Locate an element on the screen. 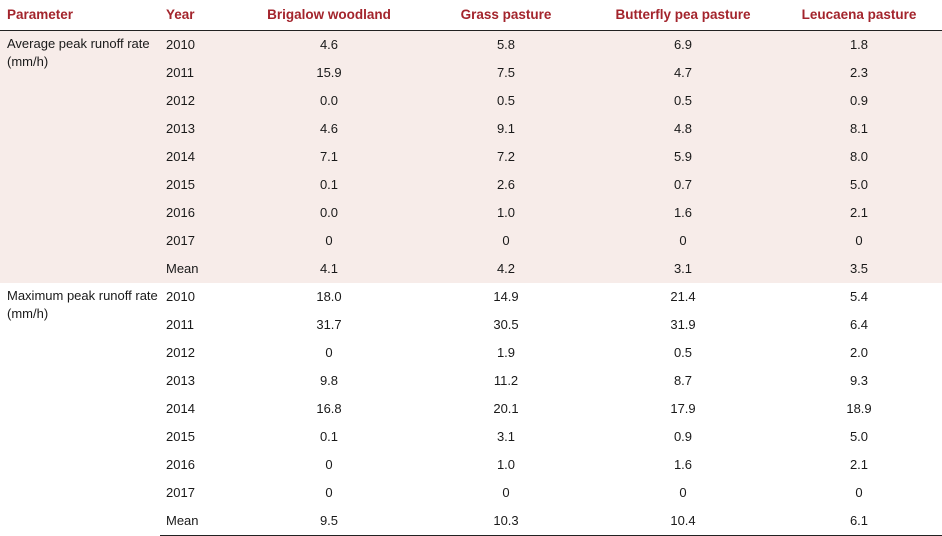 The image size is (942, 536). leucaena-pasture-cell: 6.4 is located at coordinates (859, 324).